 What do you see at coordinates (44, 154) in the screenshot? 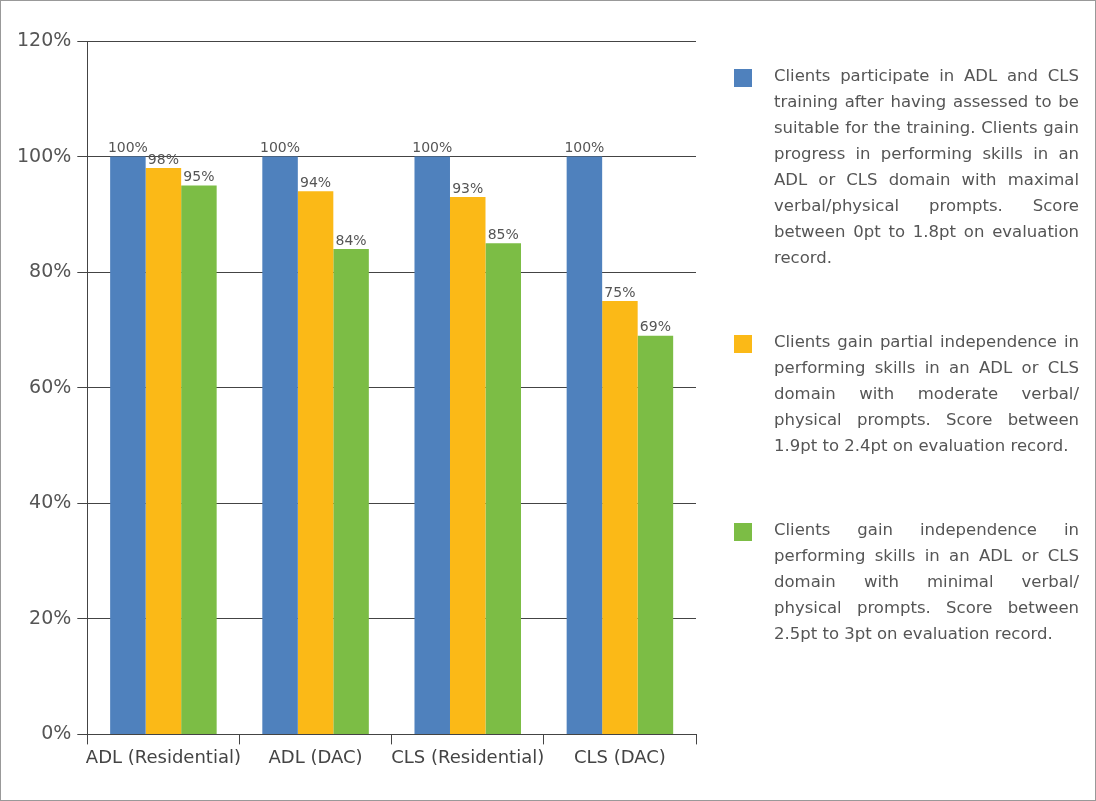
I see `y-tick-label: 100%` at bounding box center [44, 154].